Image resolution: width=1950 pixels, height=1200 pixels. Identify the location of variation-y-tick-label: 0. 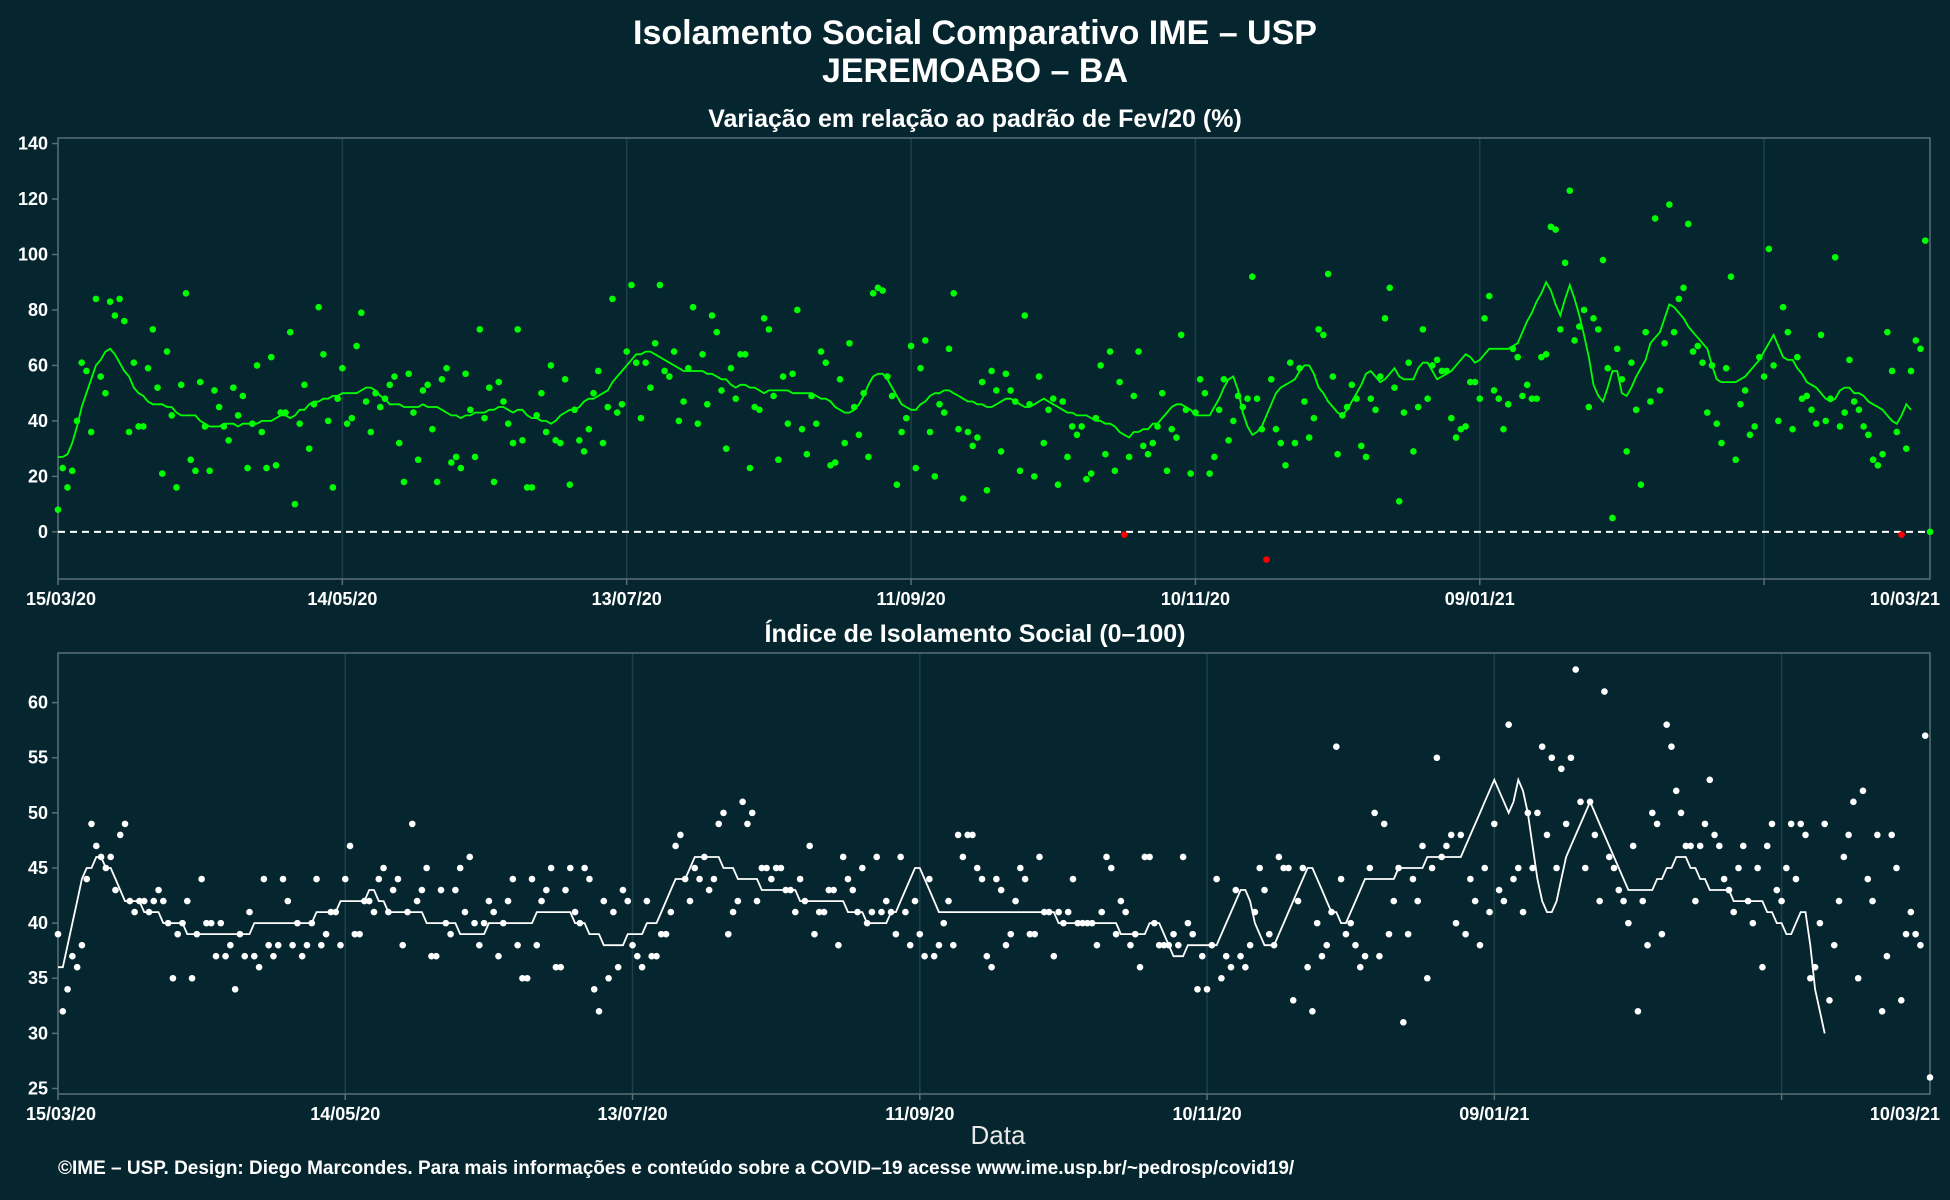
(43, 532).